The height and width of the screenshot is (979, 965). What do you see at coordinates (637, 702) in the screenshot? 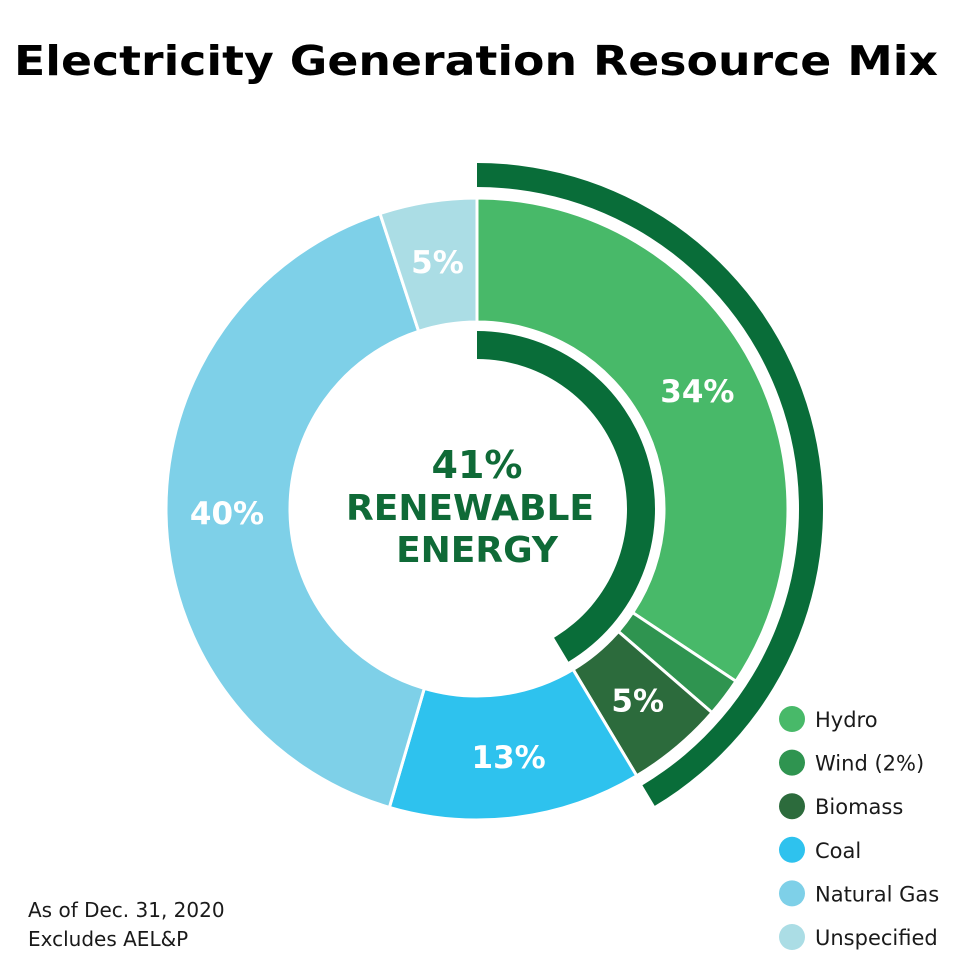
I see `slice-label-biomass: 5%` at bounding box center [637, 702].